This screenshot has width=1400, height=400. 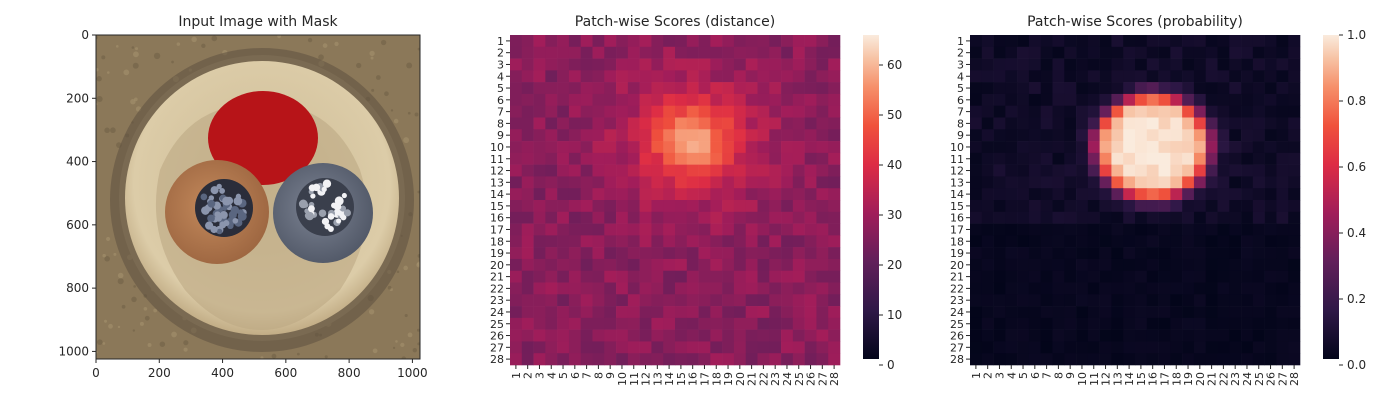 What do you see at coordinates (681, 379) in the screenshot?
I see `heatmap-x-tick-label: 15` at bounding box center [681, 379].